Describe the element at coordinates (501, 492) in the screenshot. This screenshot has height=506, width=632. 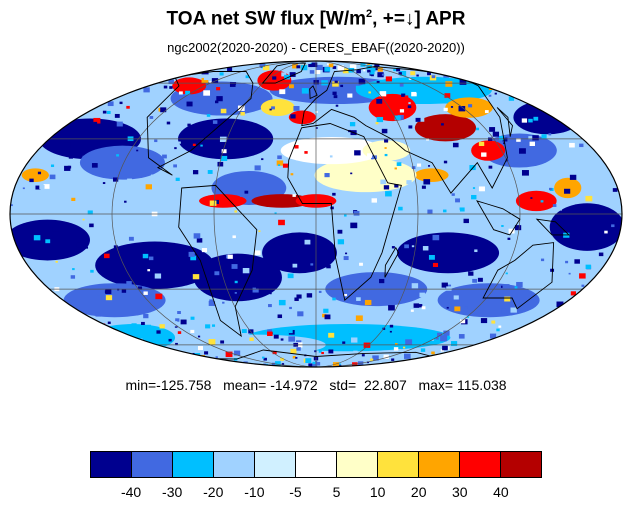
I see `colorbar-tick-label: 40` at that location.